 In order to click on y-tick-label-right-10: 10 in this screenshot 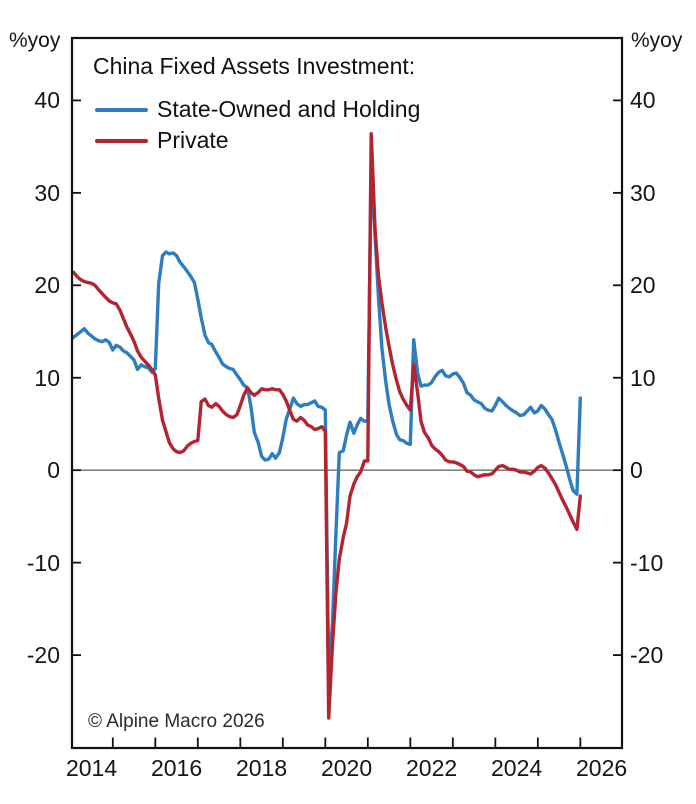, I will do `click(643, 377)`.